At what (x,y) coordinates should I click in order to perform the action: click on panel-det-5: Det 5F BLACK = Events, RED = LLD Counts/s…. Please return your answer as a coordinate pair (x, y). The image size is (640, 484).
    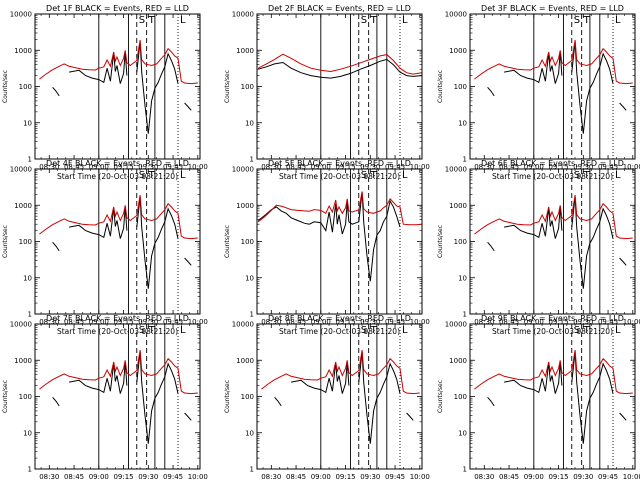
    Looking at the image, I should click on (327, 247).